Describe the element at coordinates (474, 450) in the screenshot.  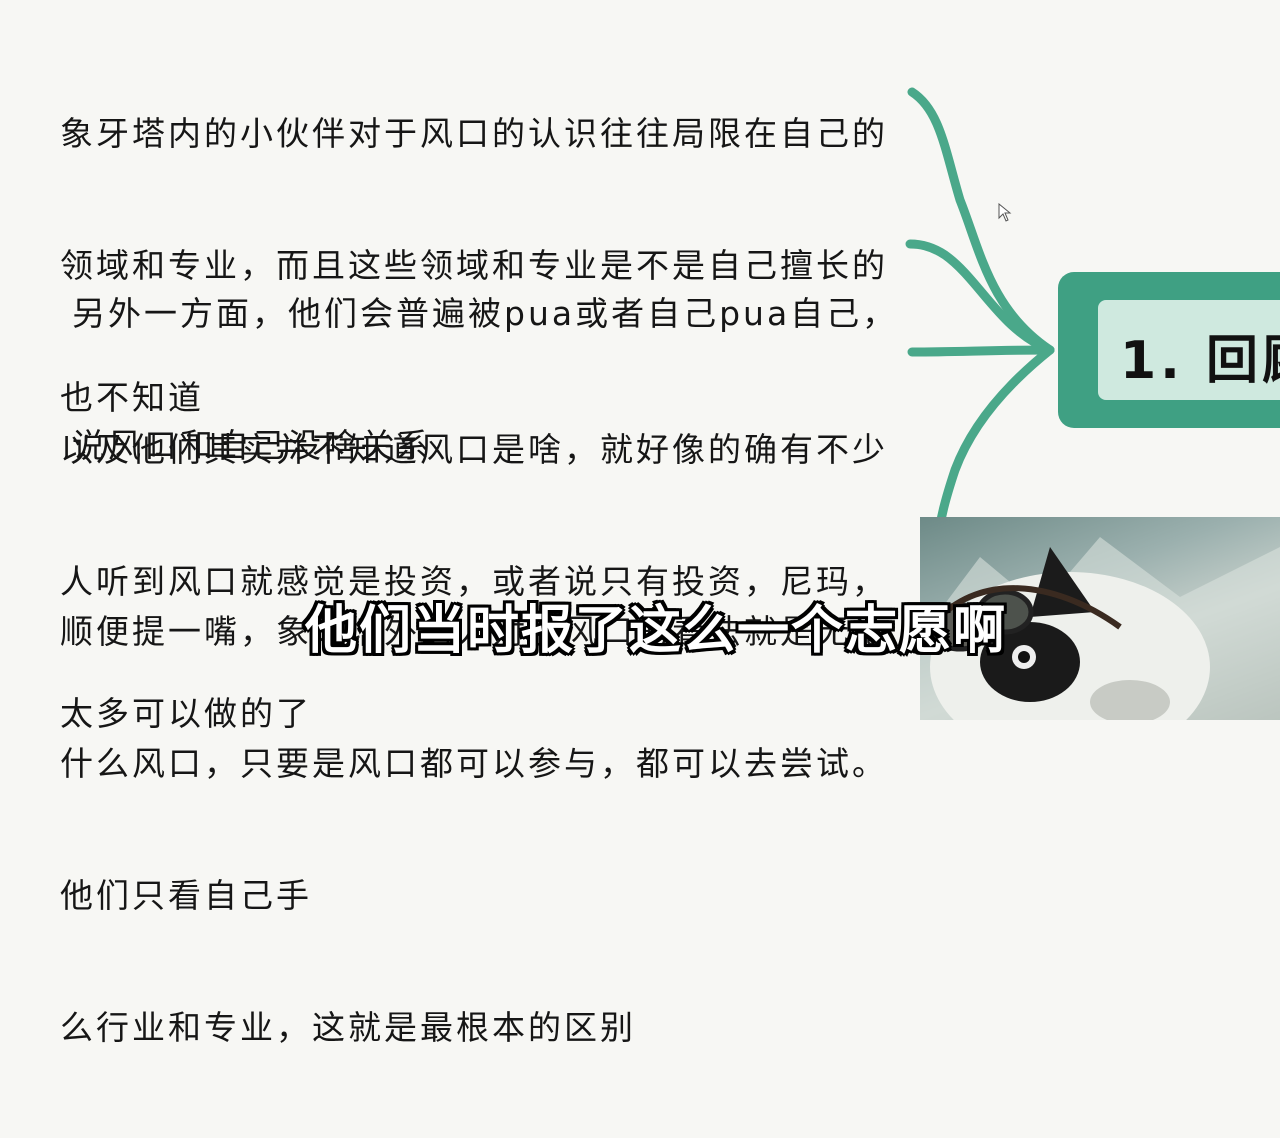
I see `text-line: 以及他们其实并不知道风口是啥，就好像的确有不少` at that location.